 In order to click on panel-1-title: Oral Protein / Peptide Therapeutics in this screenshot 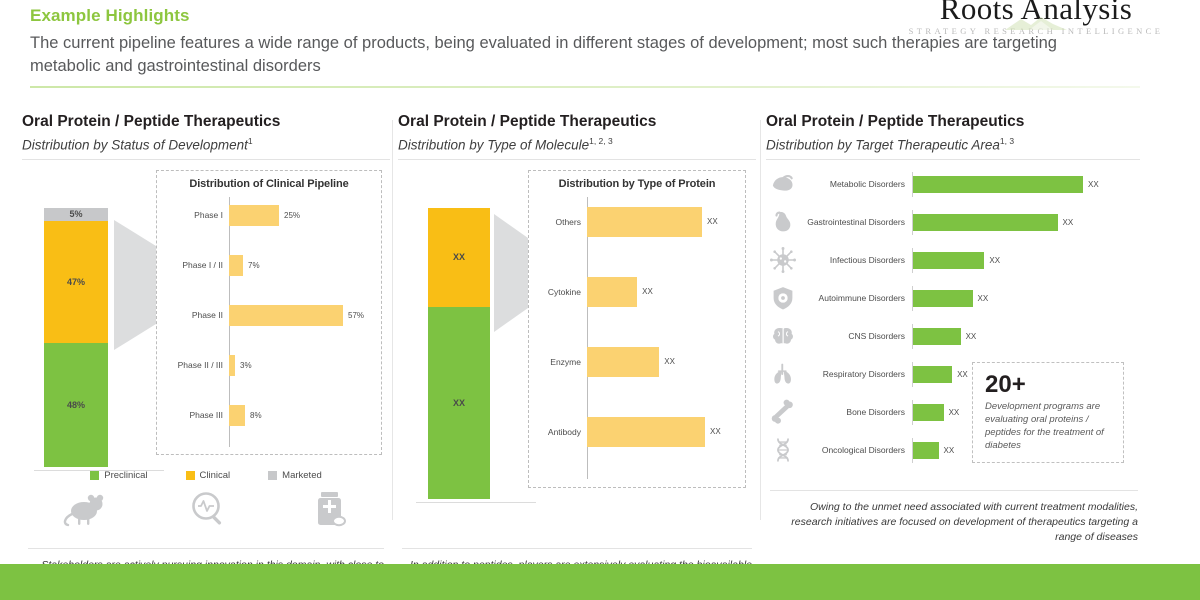, I will do `click(151, 121)`.